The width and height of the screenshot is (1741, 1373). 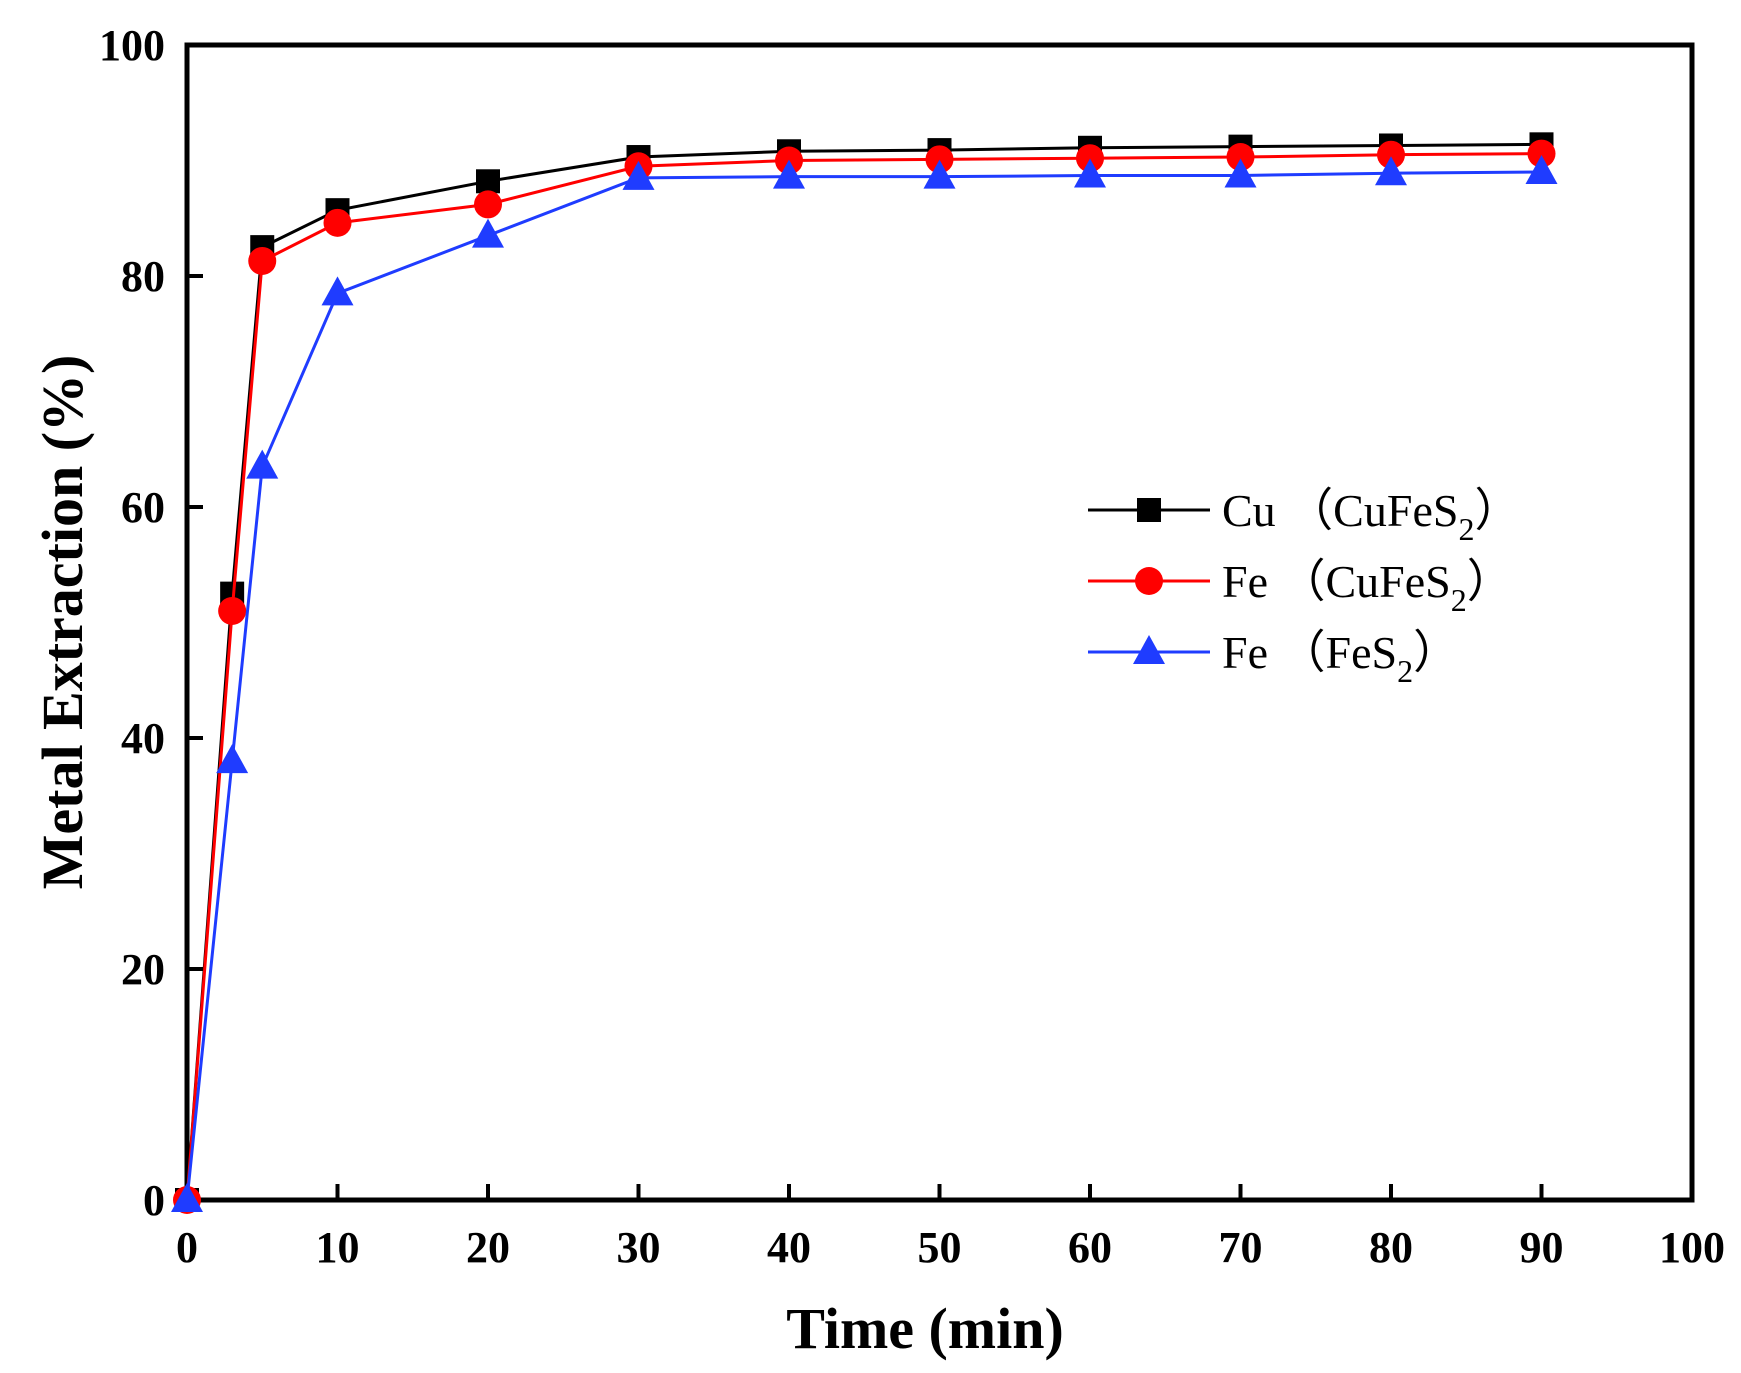 I want to click on legend: Cu （CuFeS2） Fe （CuFeS2） Fe （FeS2）, so click(x=1304, y=587).